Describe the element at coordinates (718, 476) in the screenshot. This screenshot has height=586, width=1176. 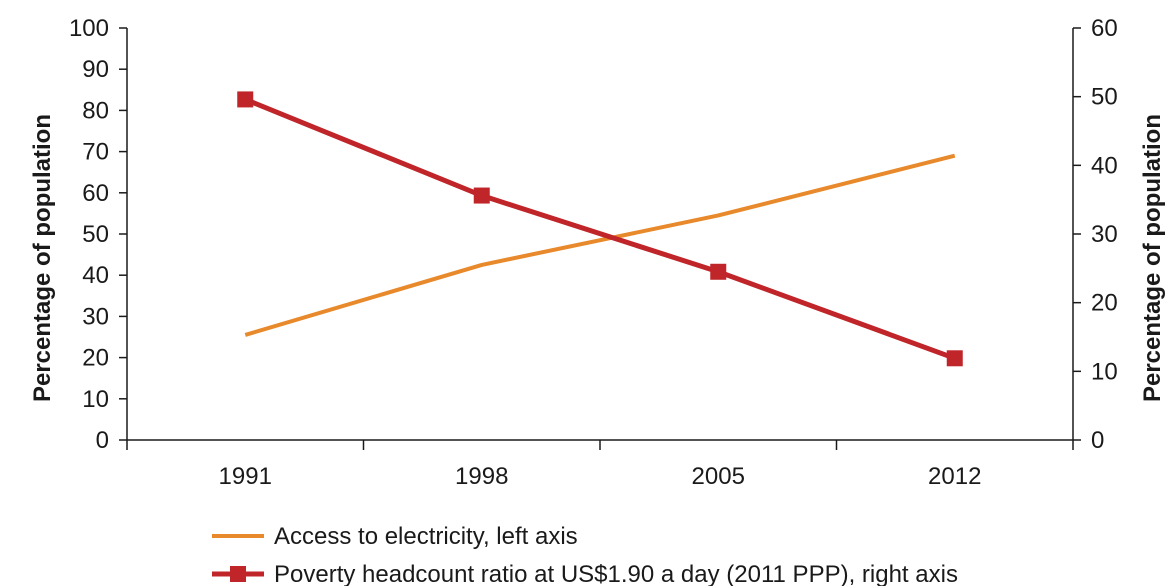
I see `x-tick-label: 2005` at that location.